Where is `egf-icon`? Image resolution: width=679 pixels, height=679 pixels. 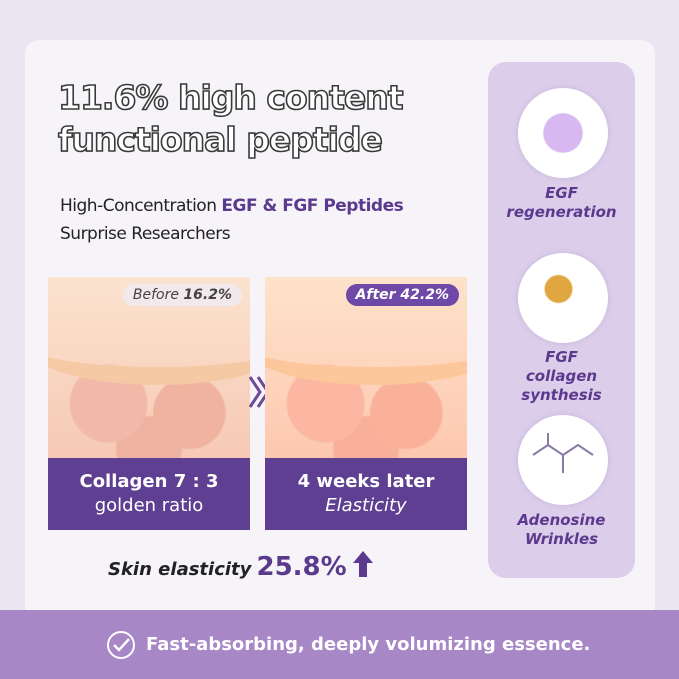 egf-icon is located at coordinates (563, 133).